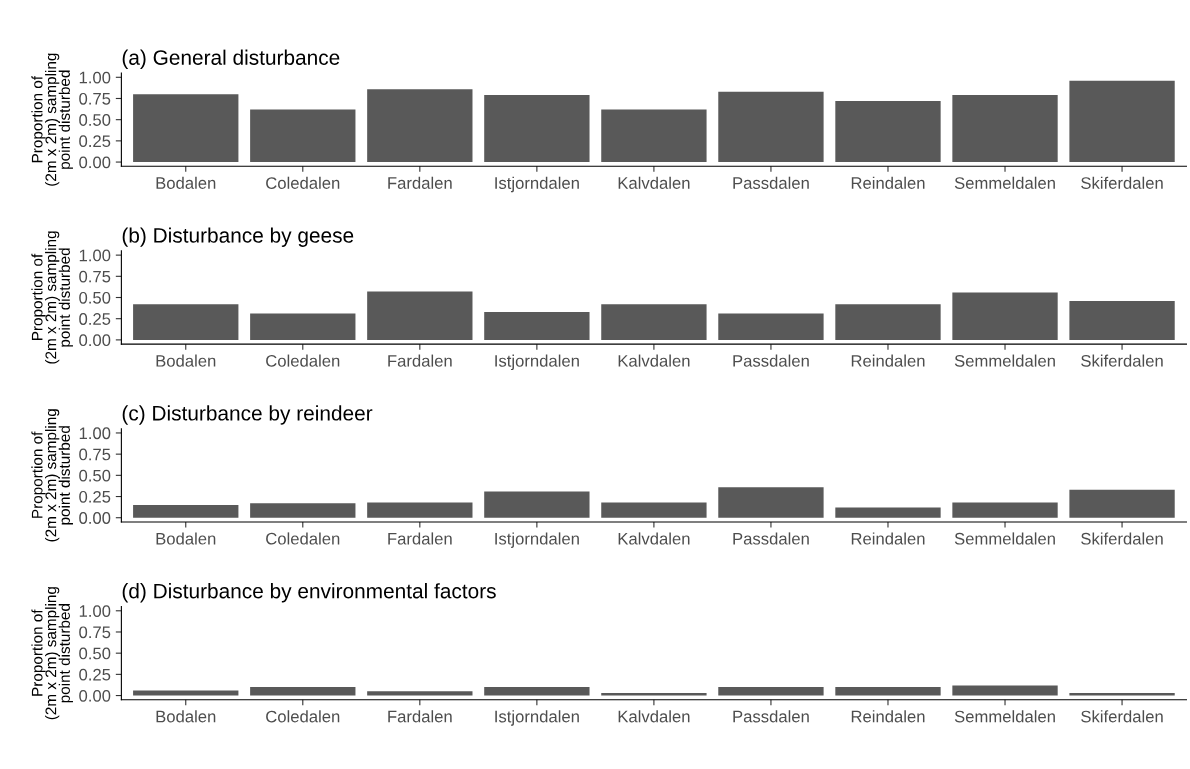  Describe the element at coordinates (309, 593) in the screenshot. I see `chart-title: (d) Disturbance by environmental factors` at that location.